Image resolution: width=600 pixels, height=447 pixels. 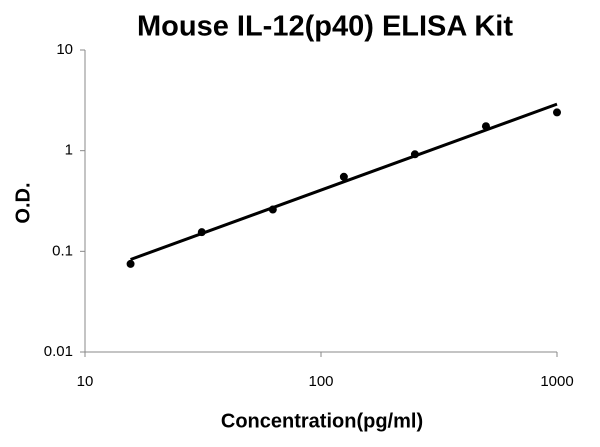 I want to click on y-tick-label: 10, so click(x=64, y=49).